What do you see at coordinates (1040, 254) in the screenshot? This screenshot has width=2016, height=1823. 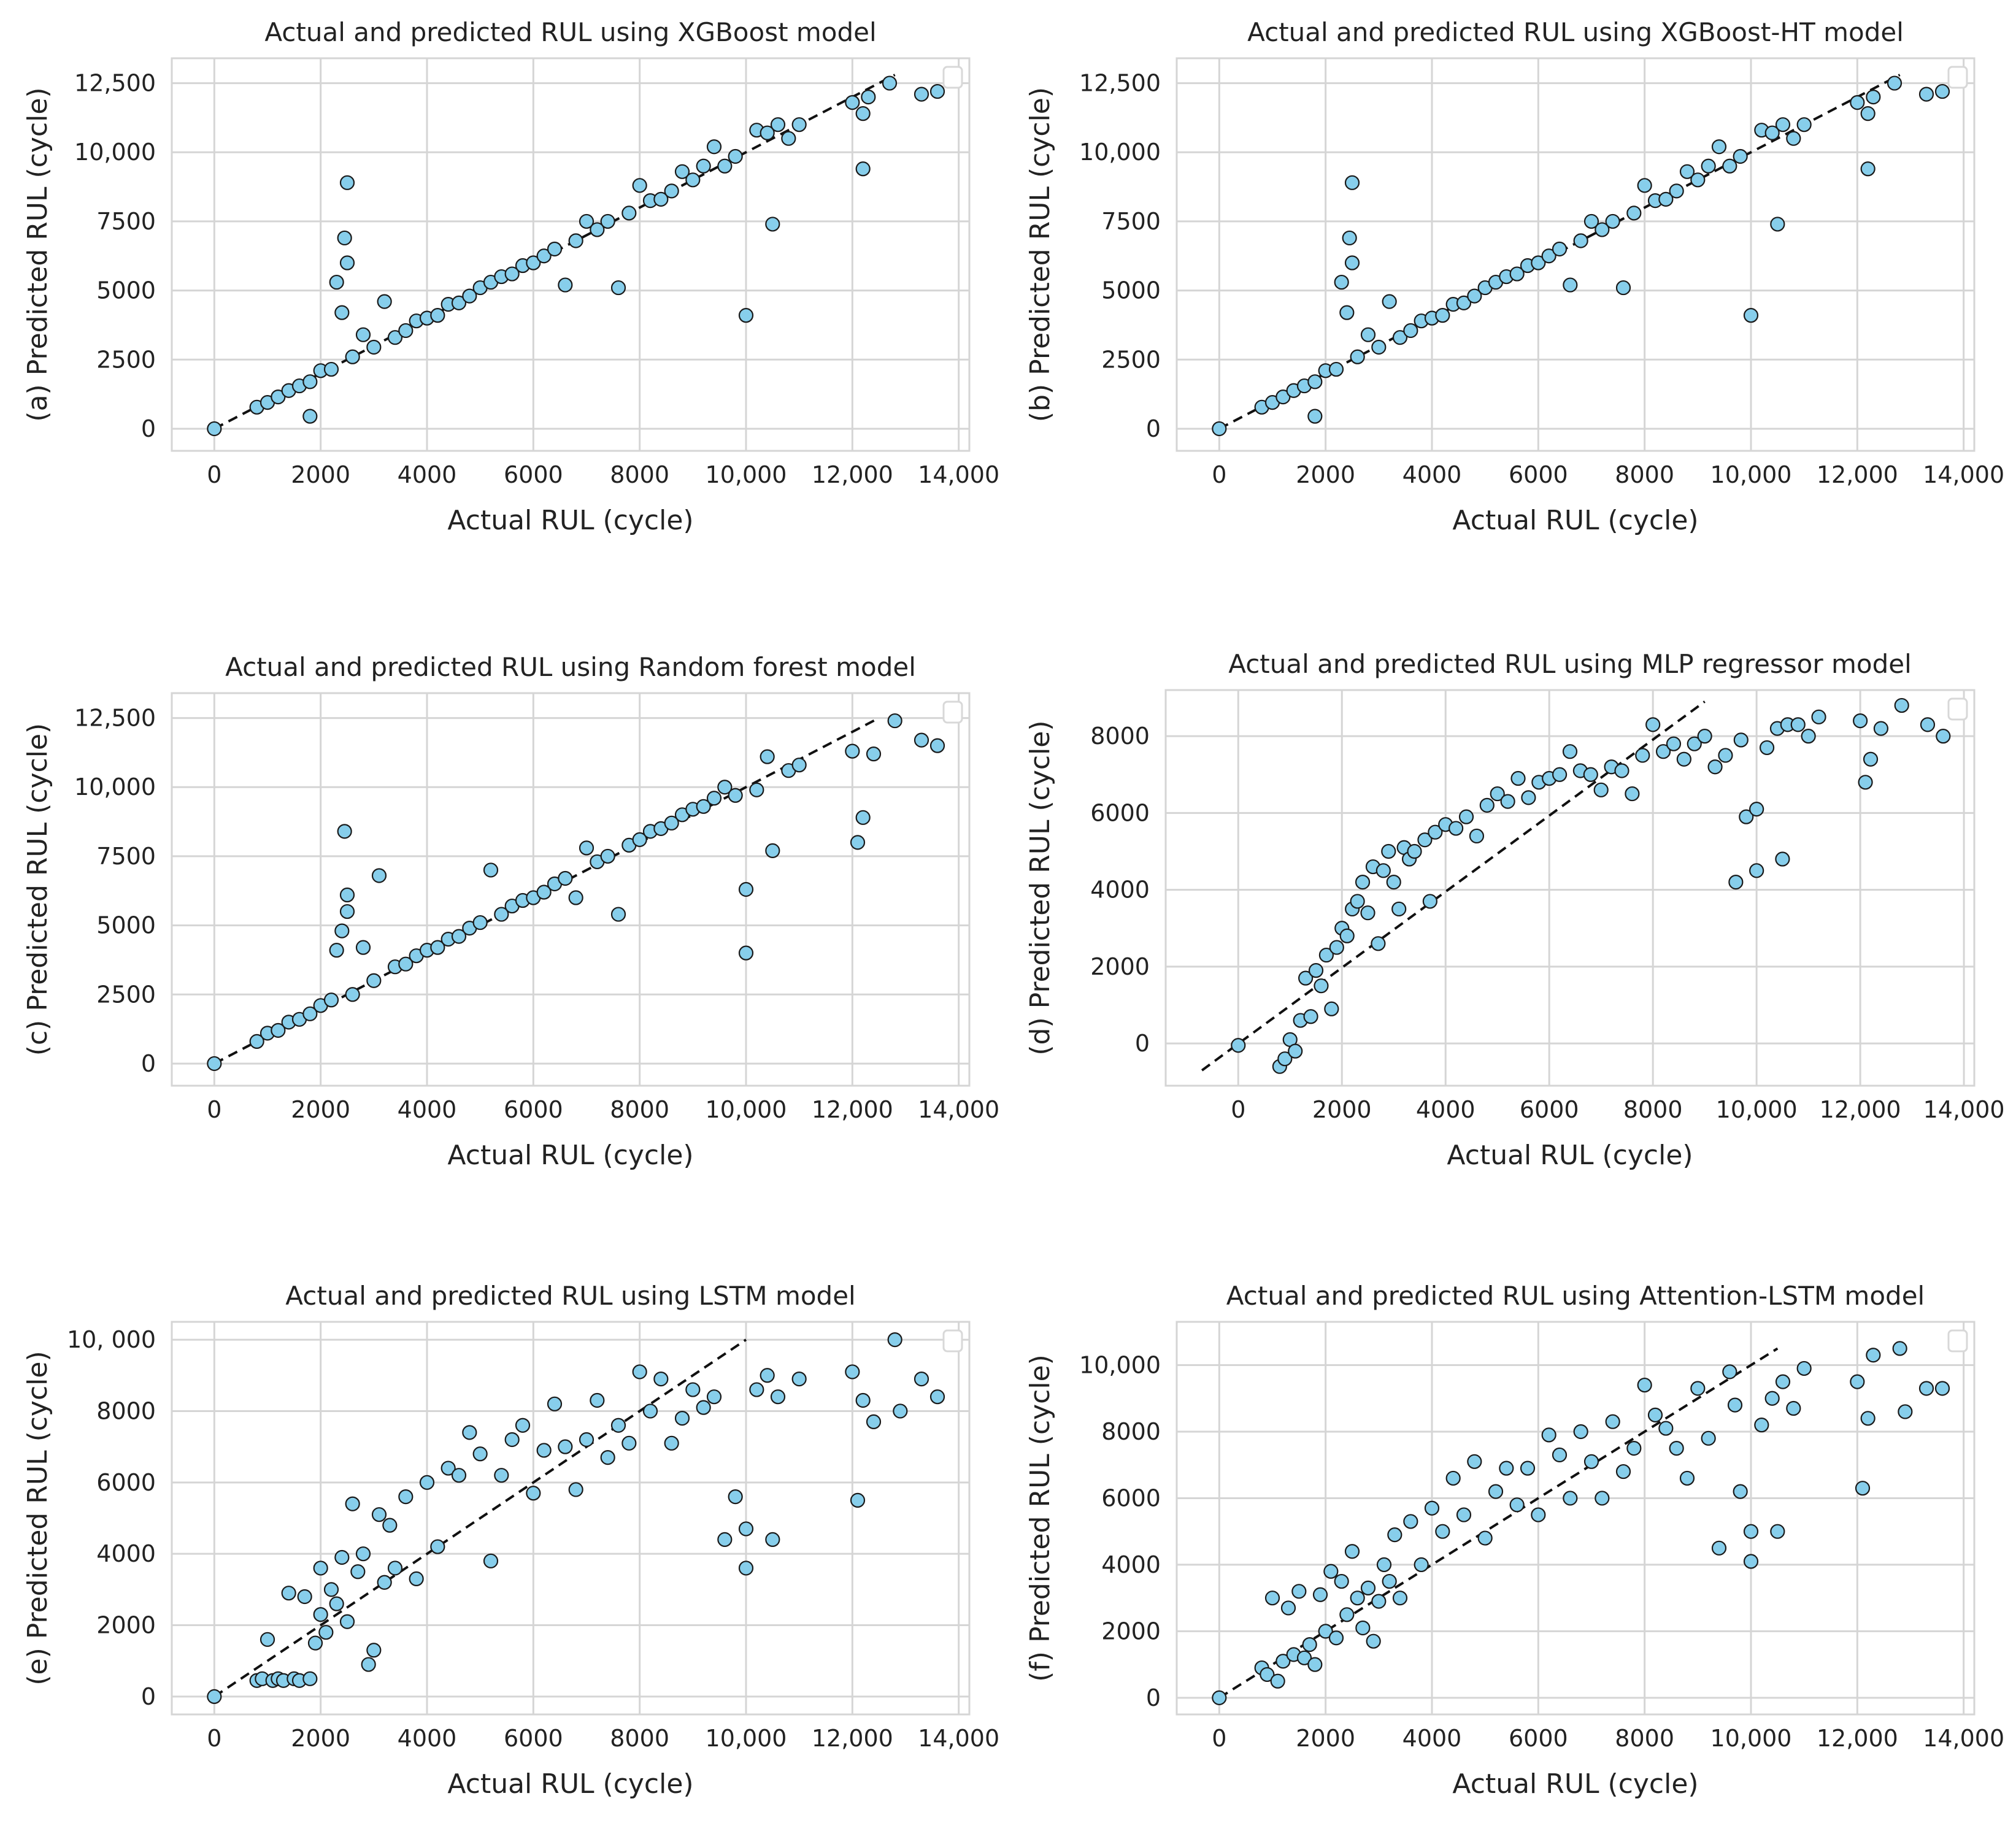 I see `y-axis-label-b: (b) Predicted RUL (cycle)` at bounding box center [1040, 254].